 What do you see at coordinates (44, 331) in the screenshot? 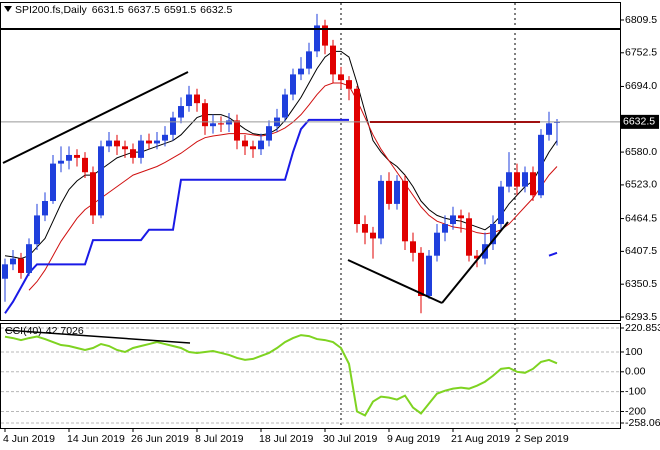
I see `cci-header: CCI(40) 42.7026` at bounding box center [44, 331].